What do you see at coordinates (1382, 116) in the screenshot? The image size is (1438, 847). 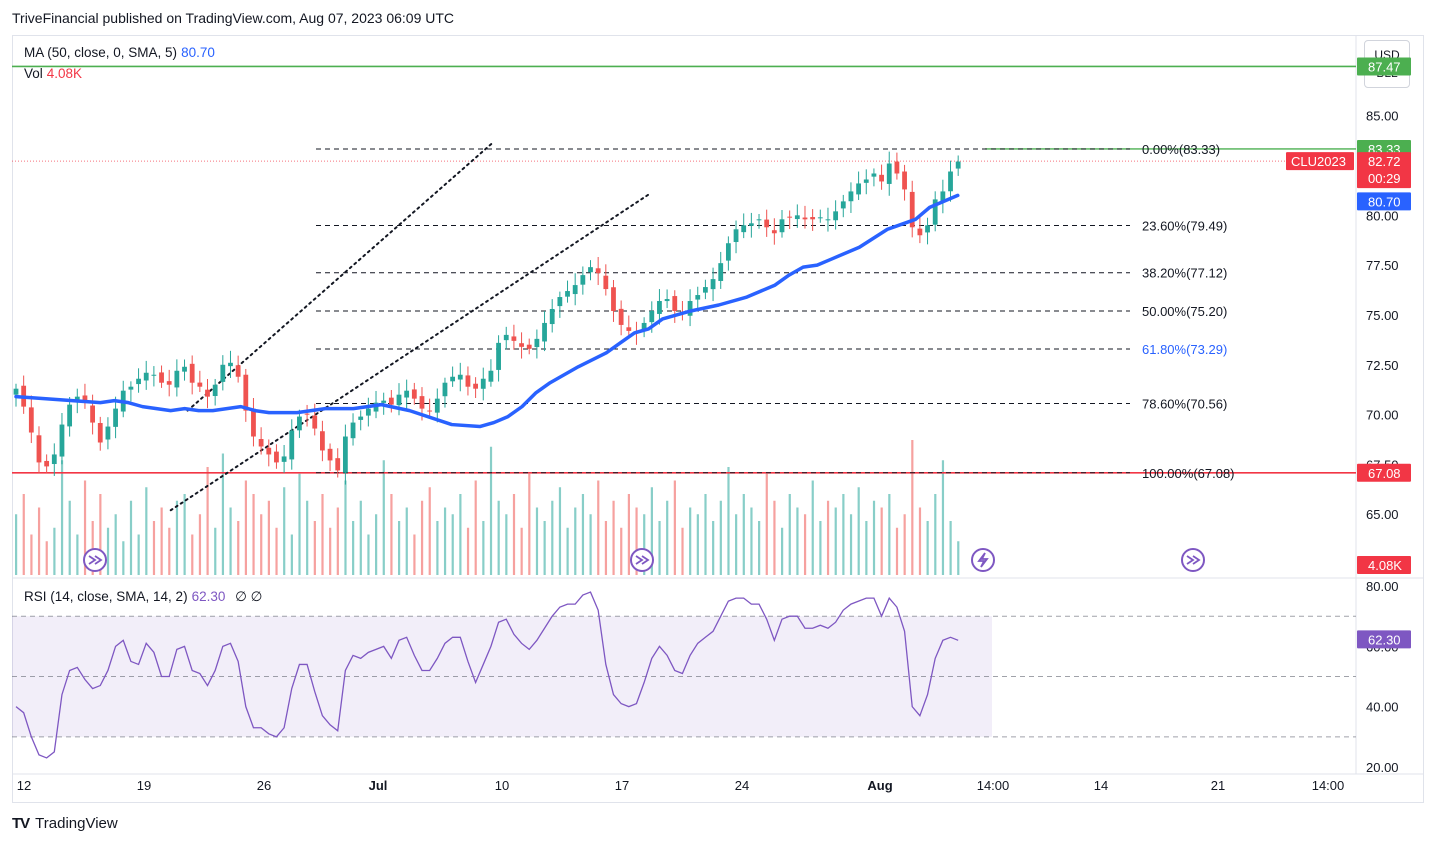 I see `price-axis-tick: 85.00` at bounding box center [1382, 116].